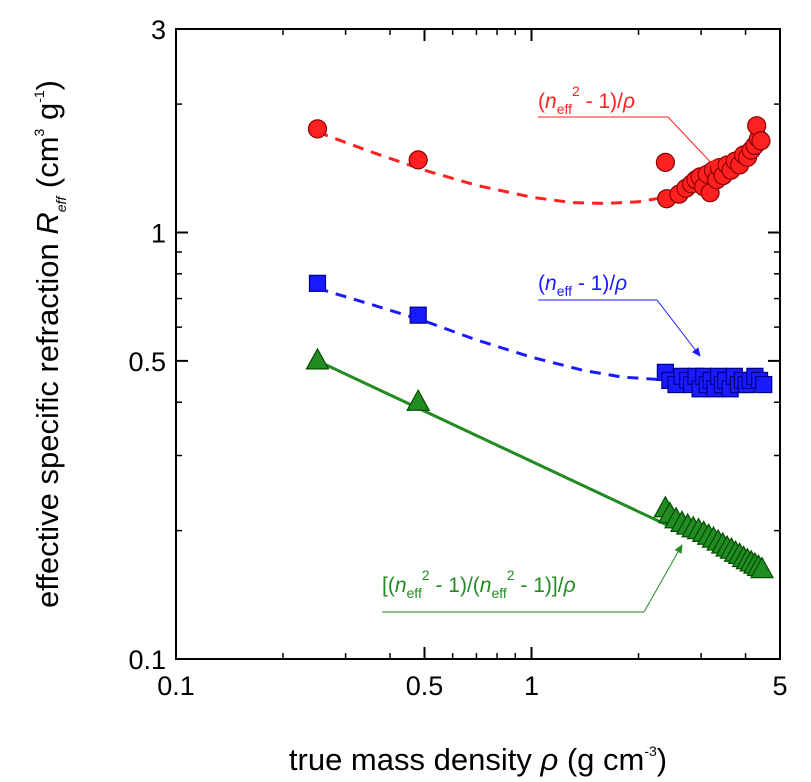 The width and height of the screenshot is (811, 782). I want to click on annotation-green: [(neff2 - 1)/(neff2 - 1)]/ρ, so click(532, 578).